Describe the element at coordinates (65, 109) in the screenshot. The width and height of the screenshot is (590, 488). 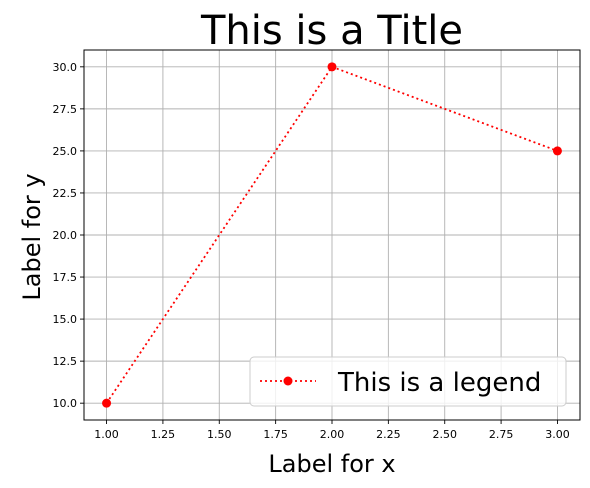
I see `y-tick-label: 27.5` at that location.